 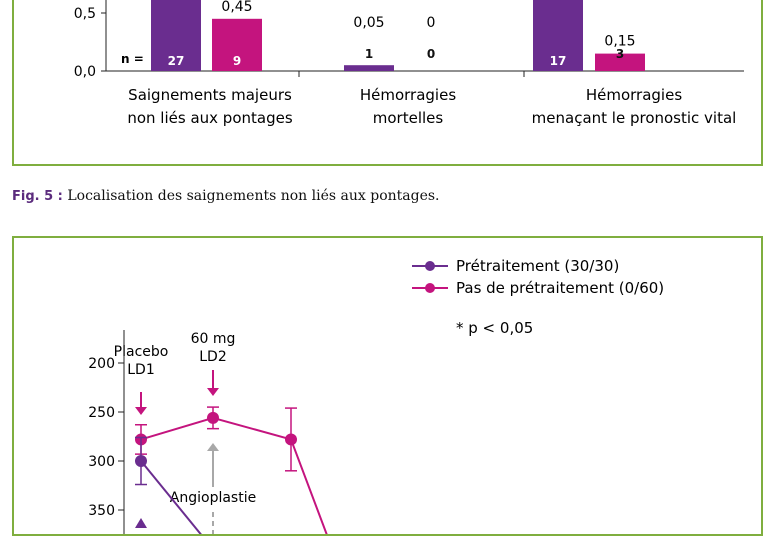 What do you see at coordinates (101, 511) in the screenshot?
I see `y-tick-label: 350` at bounding box center [101, 511].